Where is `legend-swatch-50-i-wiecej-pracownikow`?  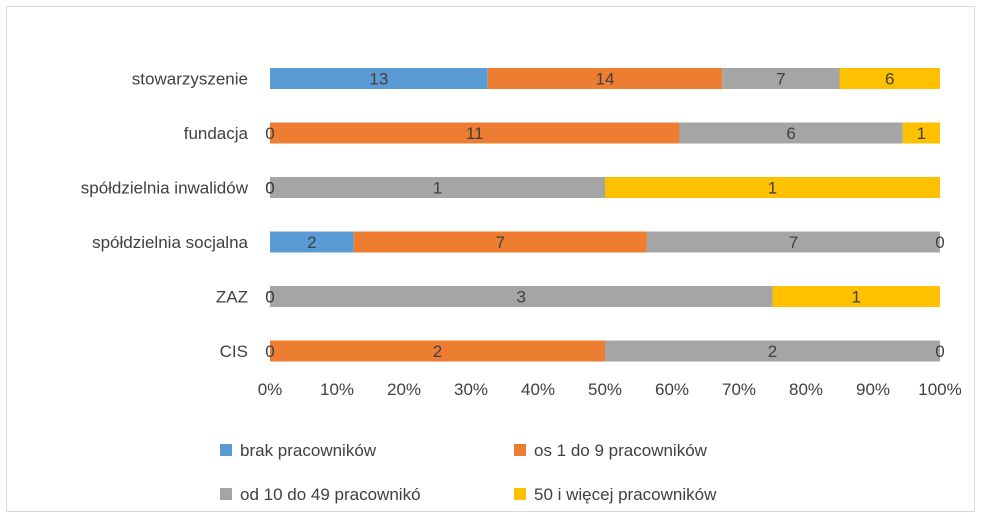
legend-swatch-50-i-wiecej-pracownikow is located at coordinates (520, 494).